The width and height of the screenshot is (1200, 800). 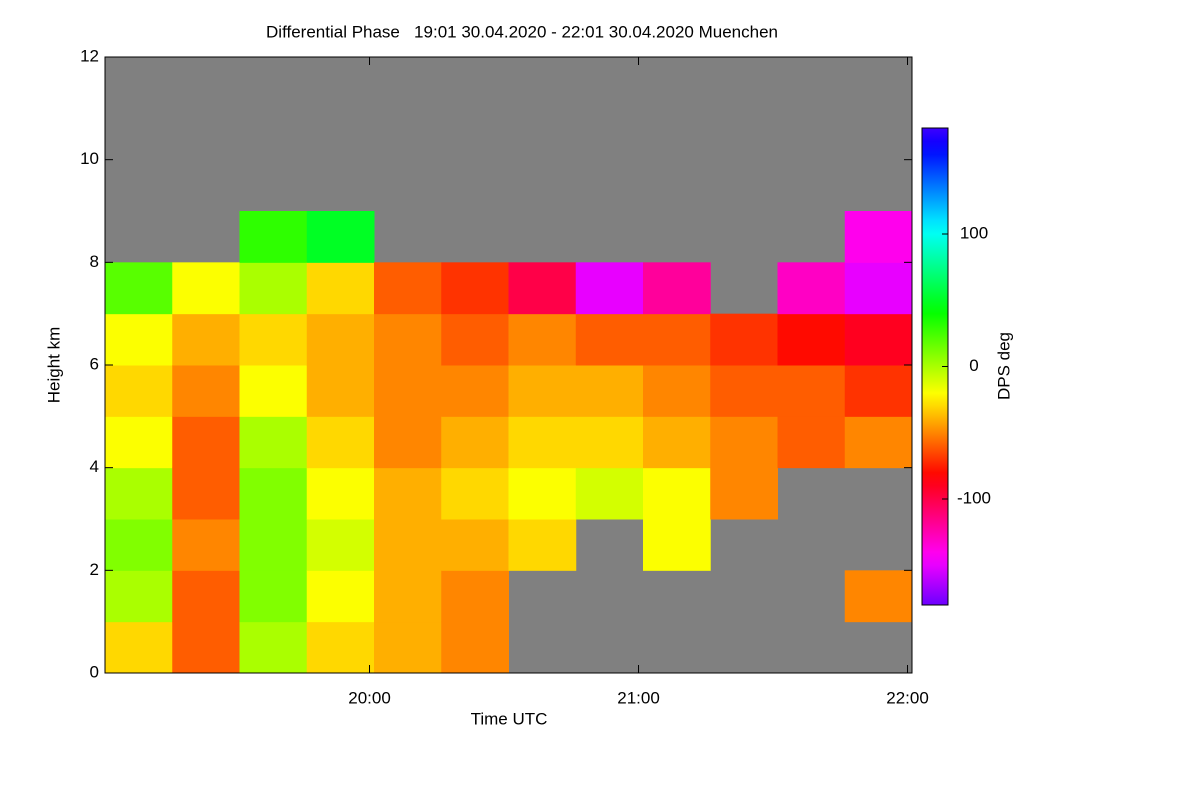 I want to click on x-axis-label: Time UTC, so click(x=509, y=718).